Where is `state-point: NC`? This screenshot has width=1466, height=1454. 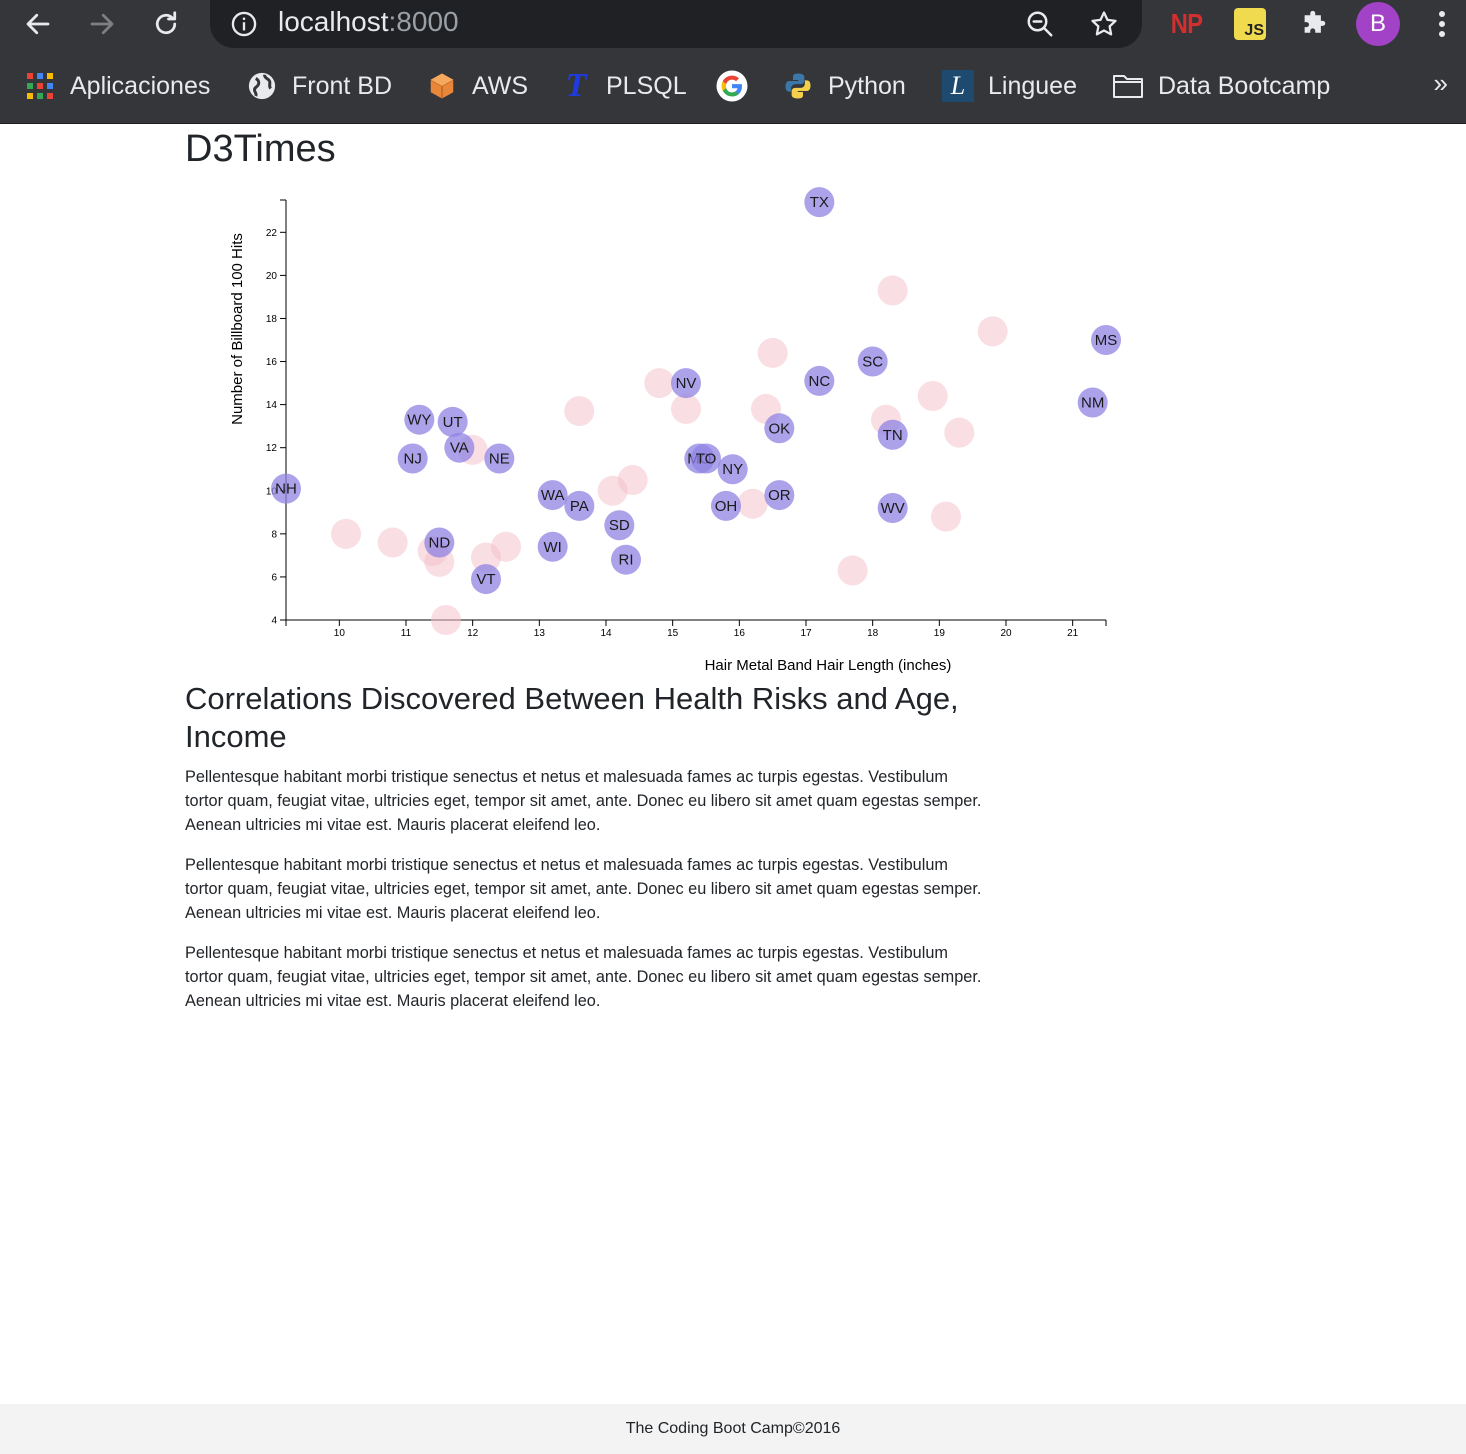
state-point: NC is located at coordinates (819, 380).